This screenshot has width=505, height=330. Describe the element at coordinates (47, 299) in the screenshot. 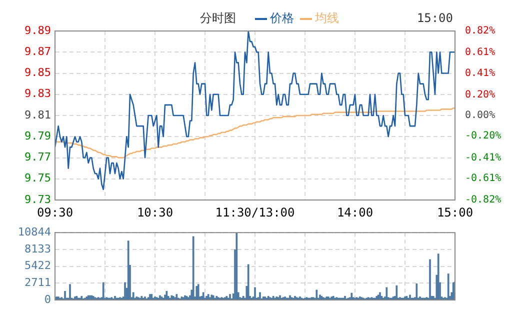

I see `y-tick-label: 0` at that location.